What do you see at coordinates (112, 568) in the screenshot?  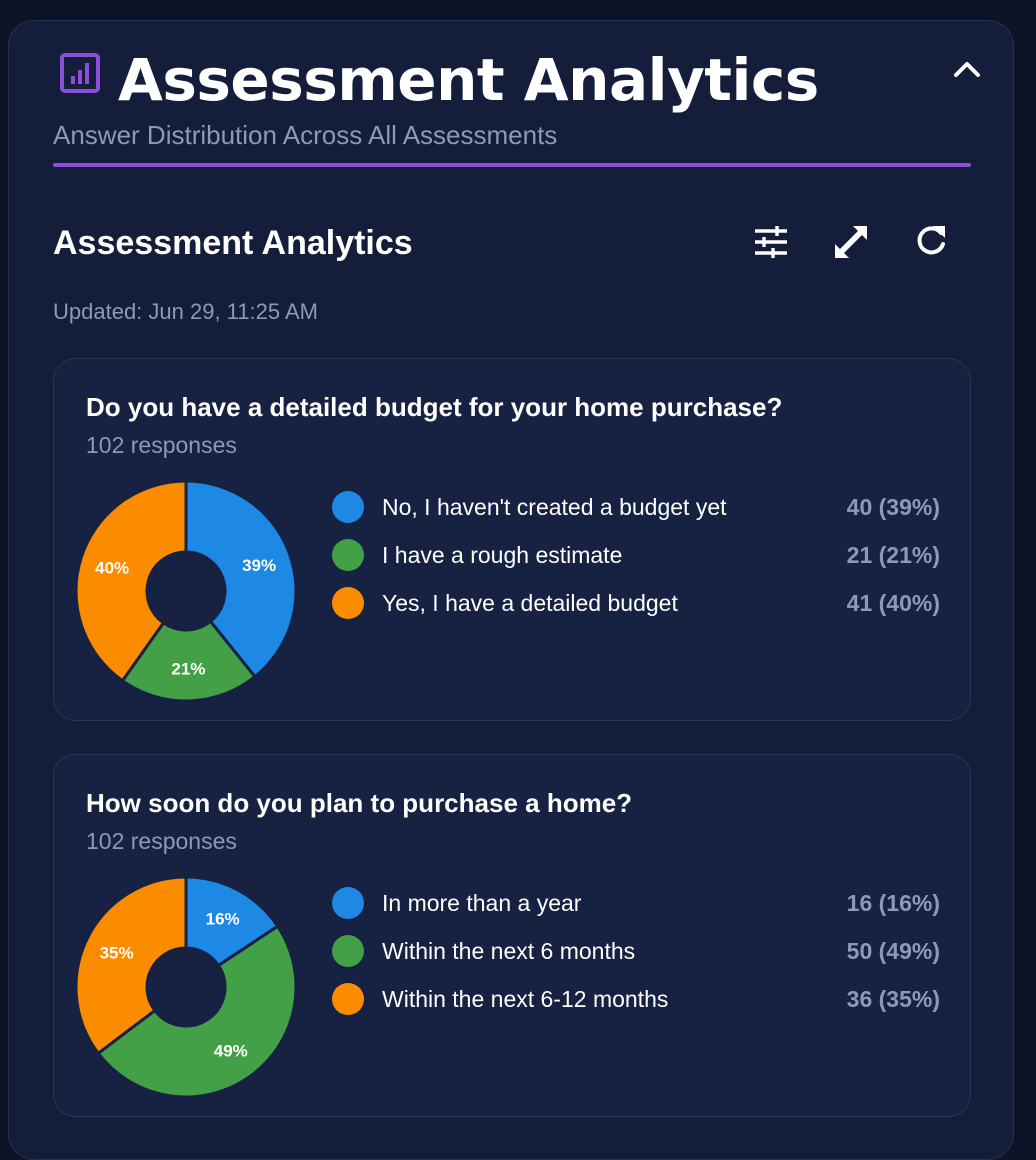 I see `slice-label: 40%` at bounding box center [112, 568].